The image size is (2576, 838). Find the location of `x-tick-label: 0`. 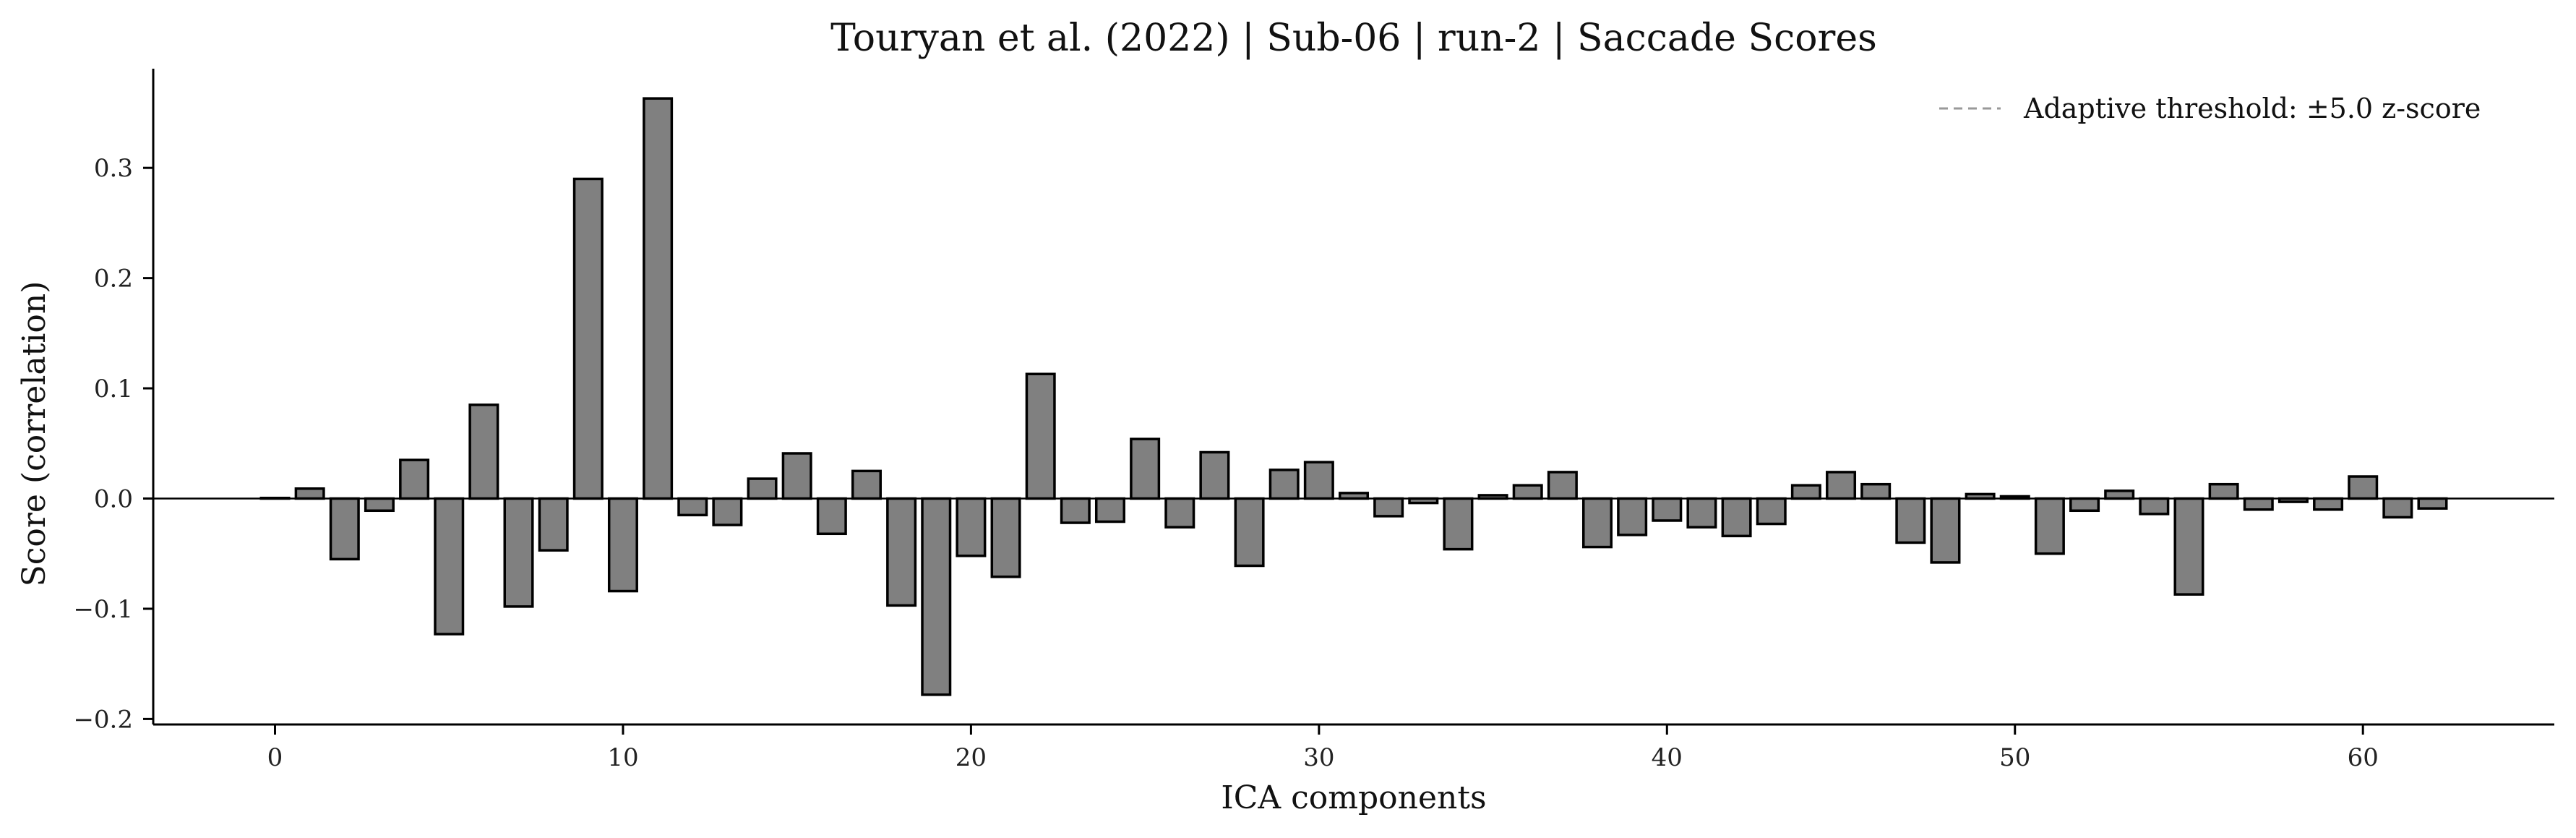

x-tick-label: 0 is located at coordinates (275, 757).